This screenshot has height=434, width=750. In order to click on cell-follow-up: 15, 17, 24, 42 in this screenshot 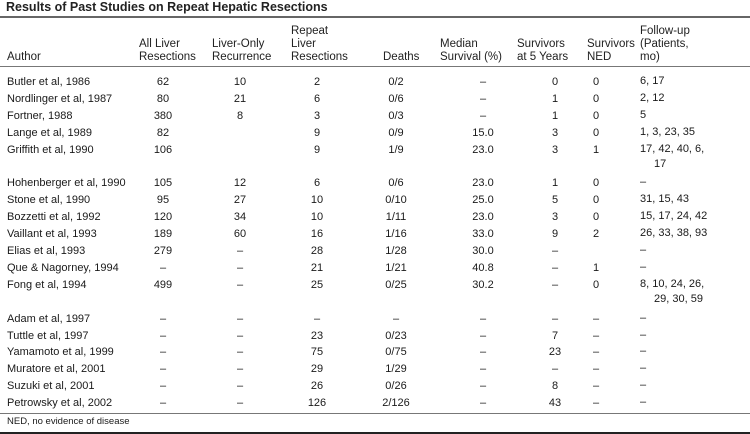, I will do `click(692, 217)`.